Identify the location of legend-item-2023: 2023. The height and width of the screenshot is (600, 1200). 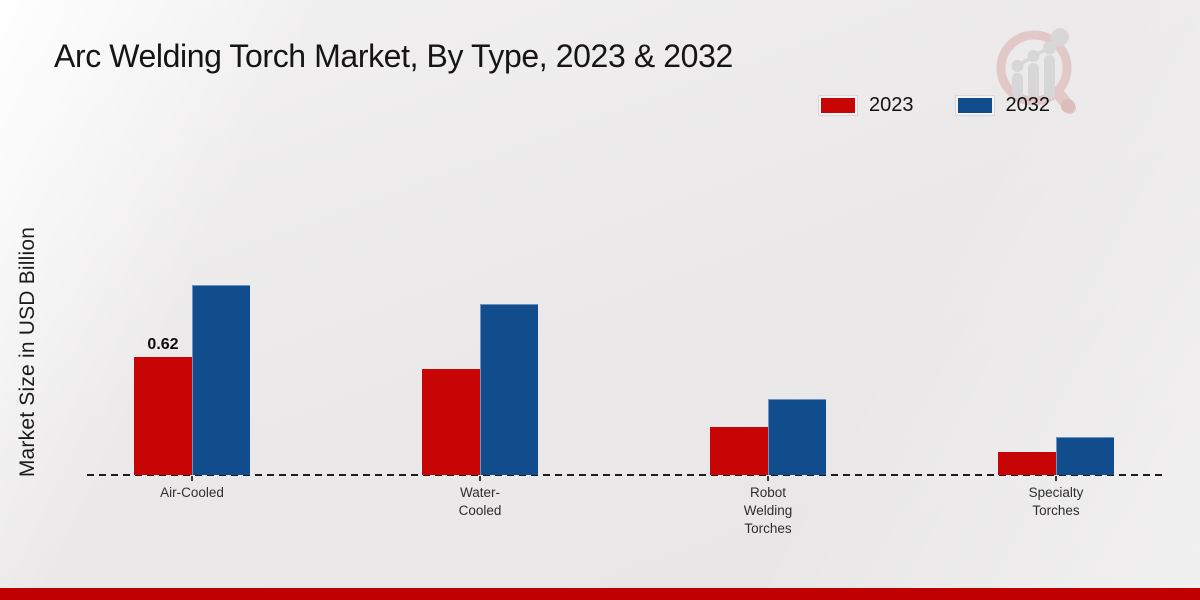
(866, 105).